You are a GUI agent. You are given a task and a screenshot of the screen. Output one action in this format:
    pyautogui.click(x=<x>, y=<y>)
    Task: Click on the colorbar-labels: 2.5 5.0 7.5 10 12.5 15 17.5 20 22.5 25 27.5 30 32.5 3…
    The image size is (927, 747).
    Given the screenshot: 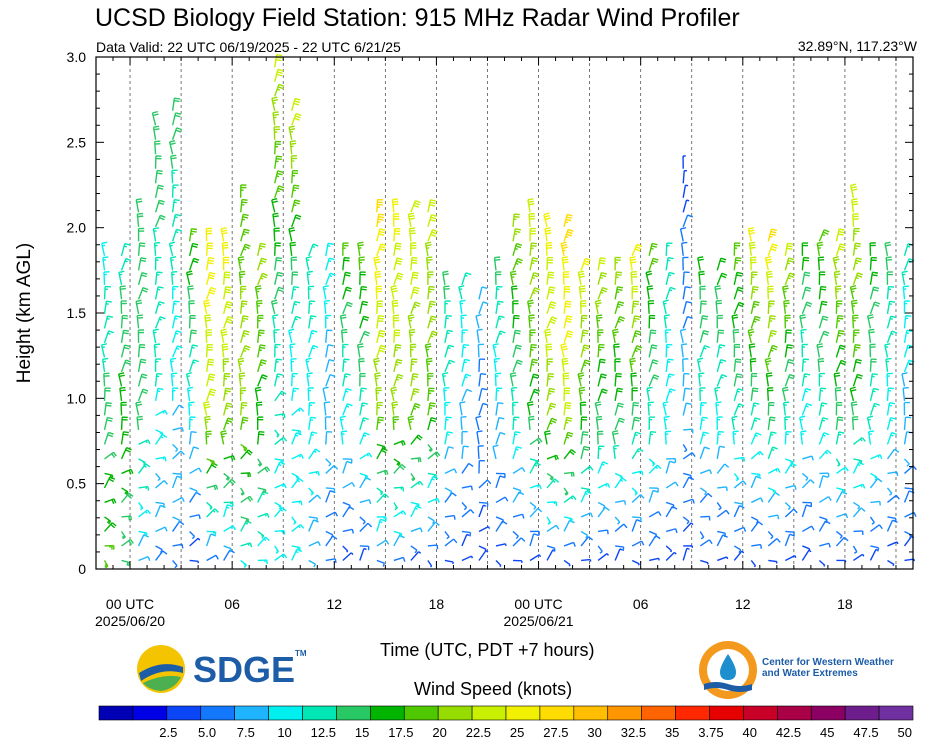 What is the action you would take?
    pyautogui.click(x=535, y=732)
    